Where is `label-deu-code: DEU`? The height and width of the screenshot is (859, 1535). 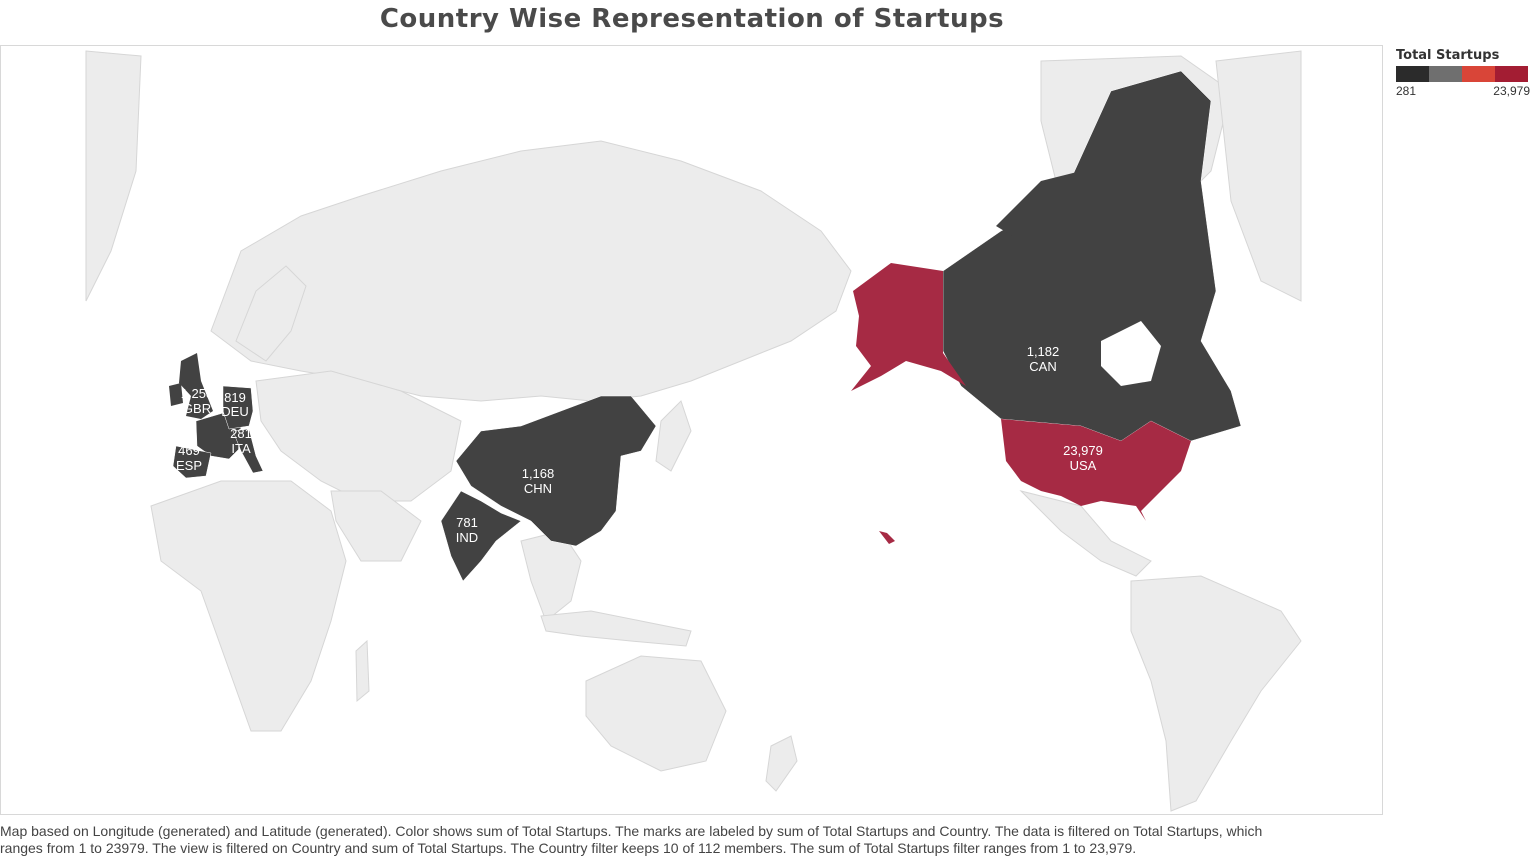
label-deu-code: DEU is located at coordinates (234, 411).